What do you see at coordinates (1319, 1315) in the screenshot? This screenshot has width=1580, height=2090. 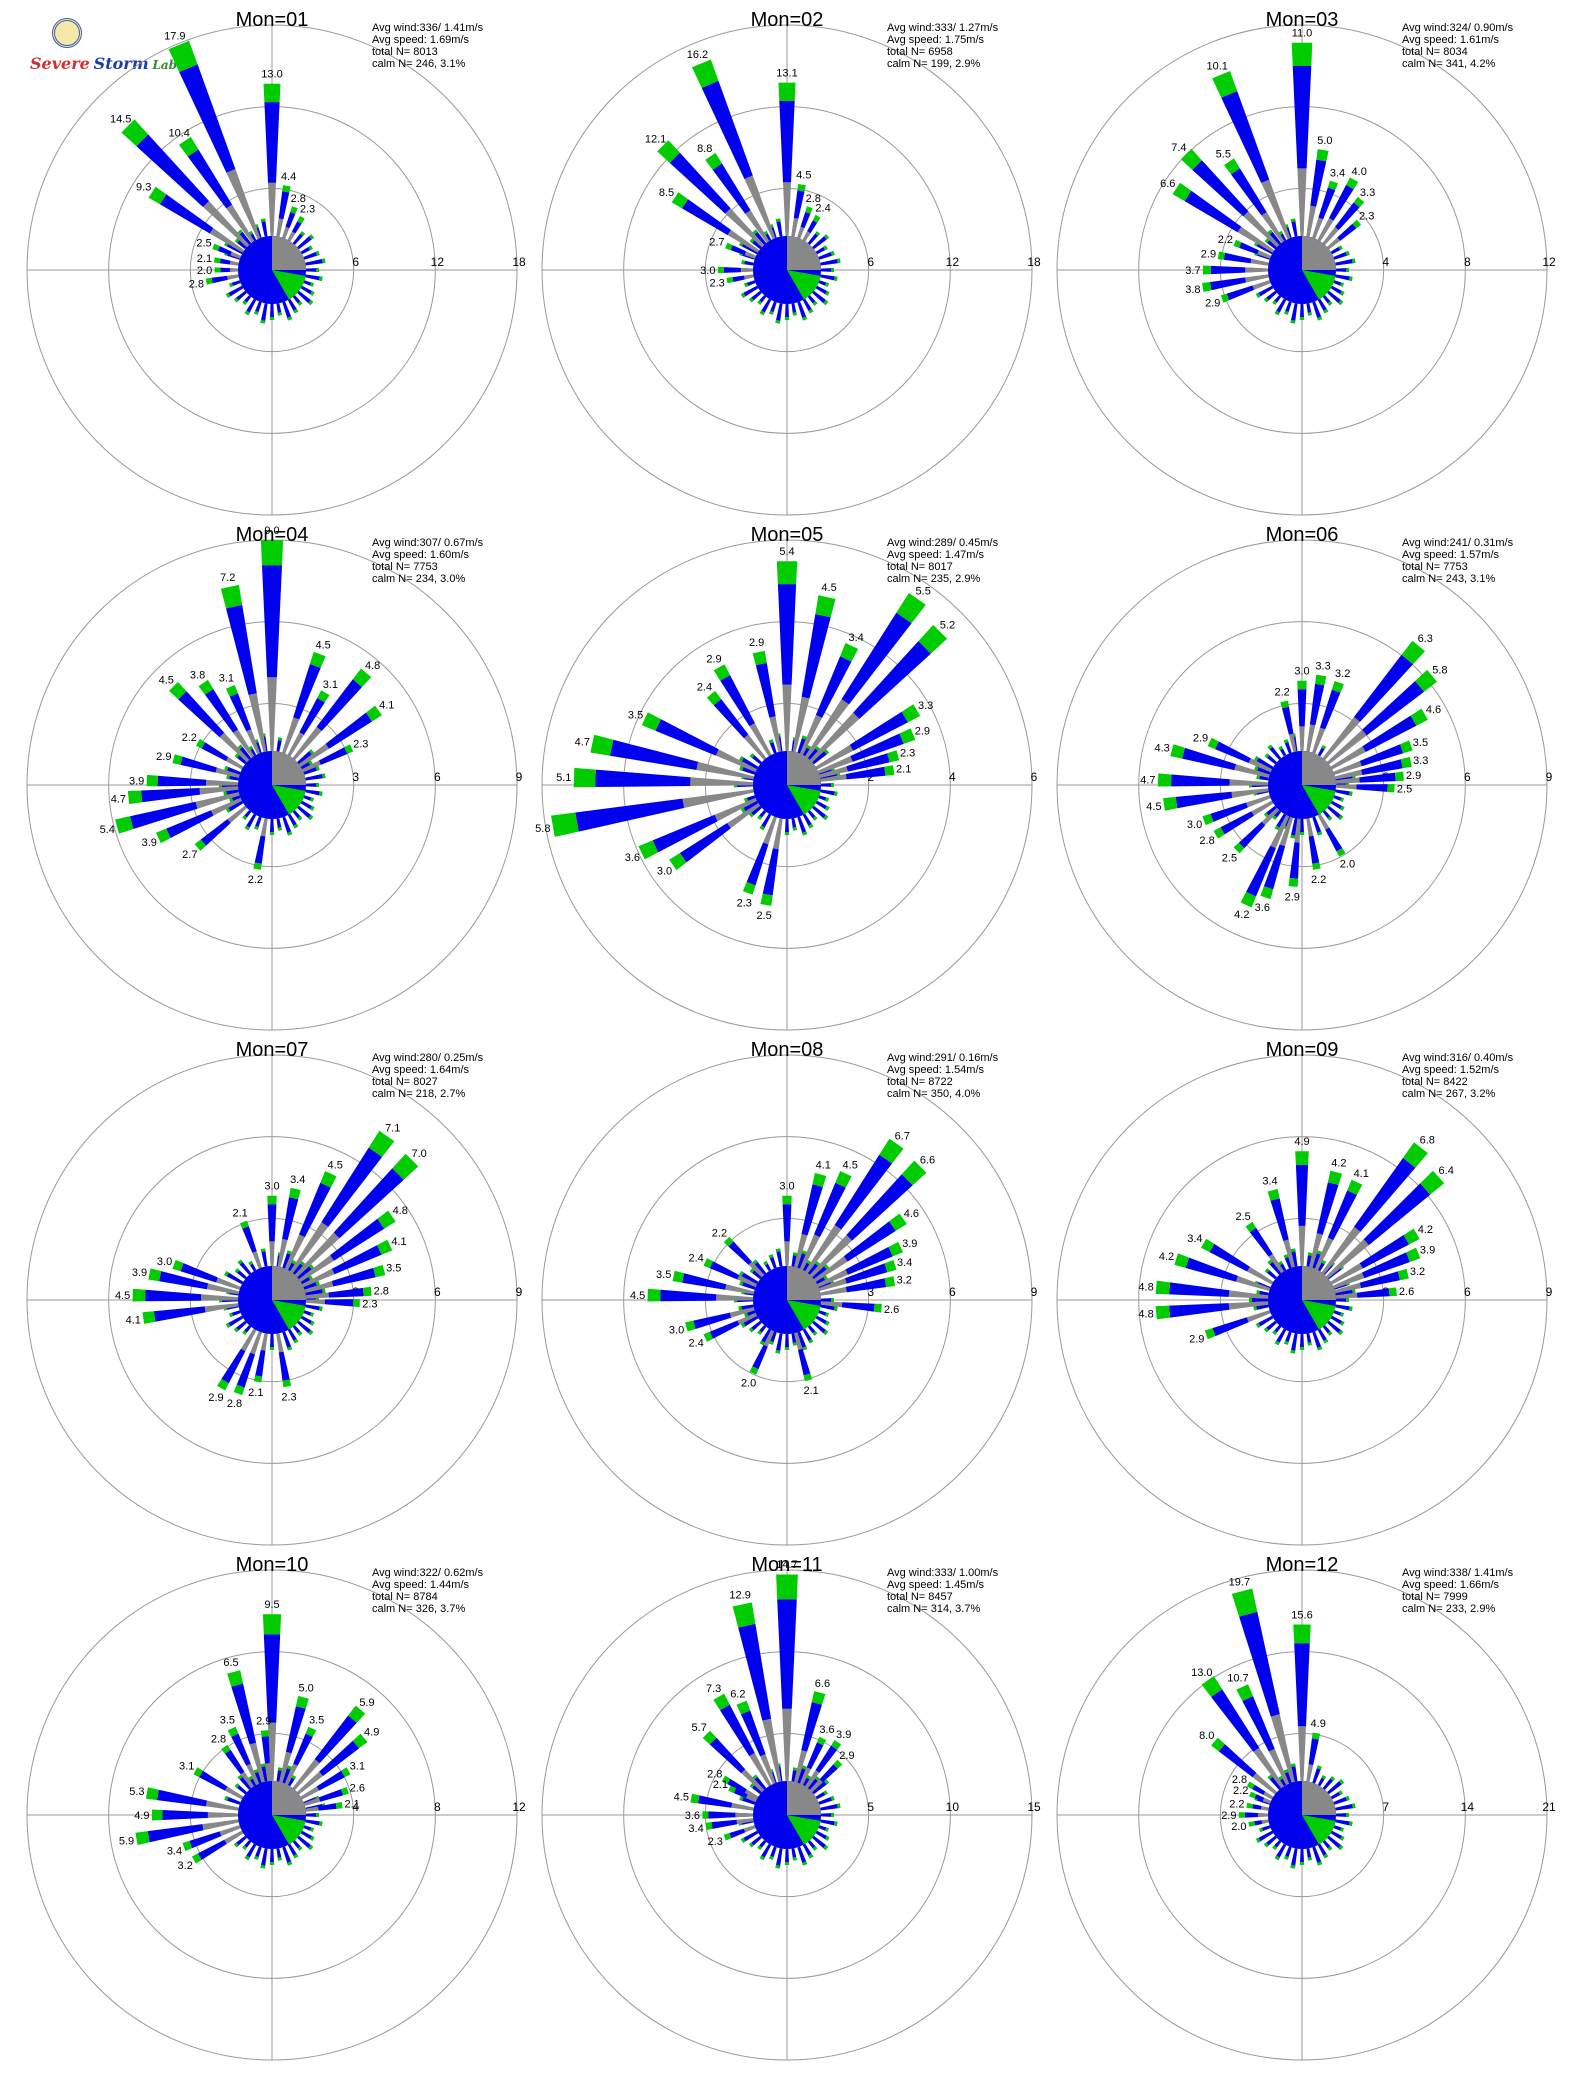 I see `calm-hub-sector-low` at bounding box center [1319, 1315].